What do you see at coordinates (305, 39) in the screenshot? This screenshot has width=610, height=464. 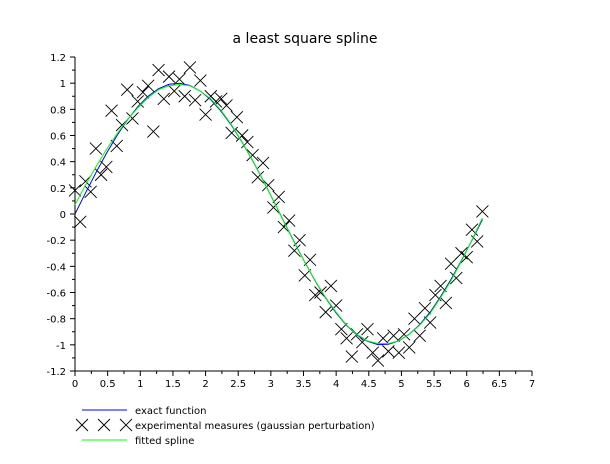 I see `chart-title: a least square spline` at bounding box center [305, 39].